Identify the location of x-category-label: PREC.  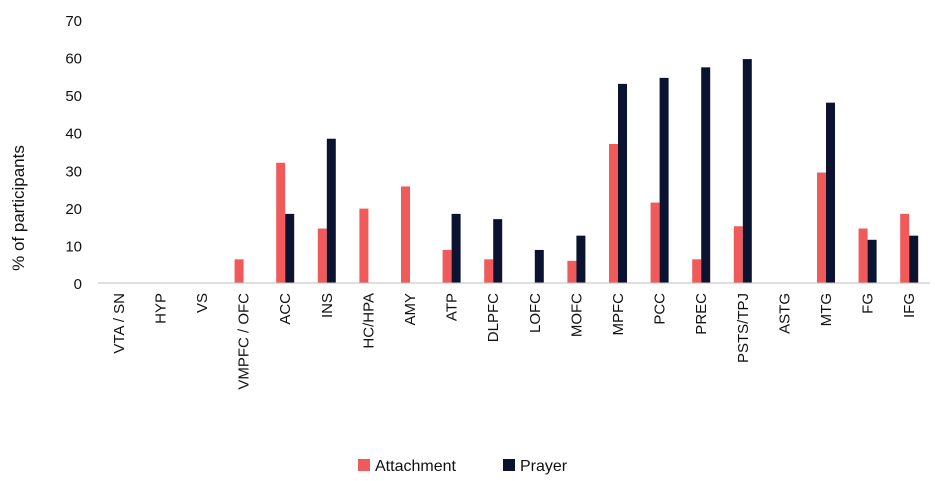
(701, 314).